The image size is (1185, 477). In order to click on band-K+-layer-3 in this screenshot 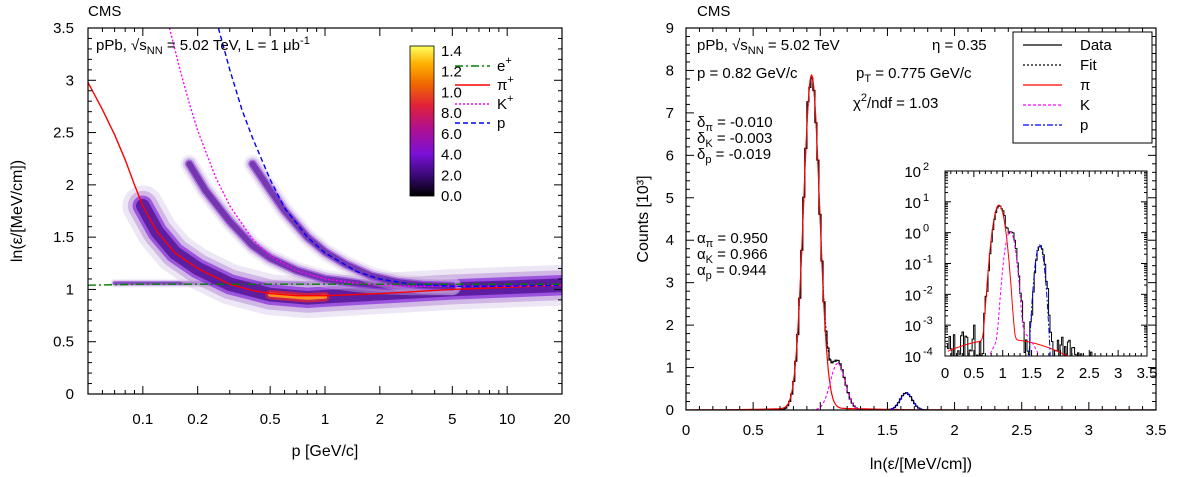, I will do `click(321, 225)`.